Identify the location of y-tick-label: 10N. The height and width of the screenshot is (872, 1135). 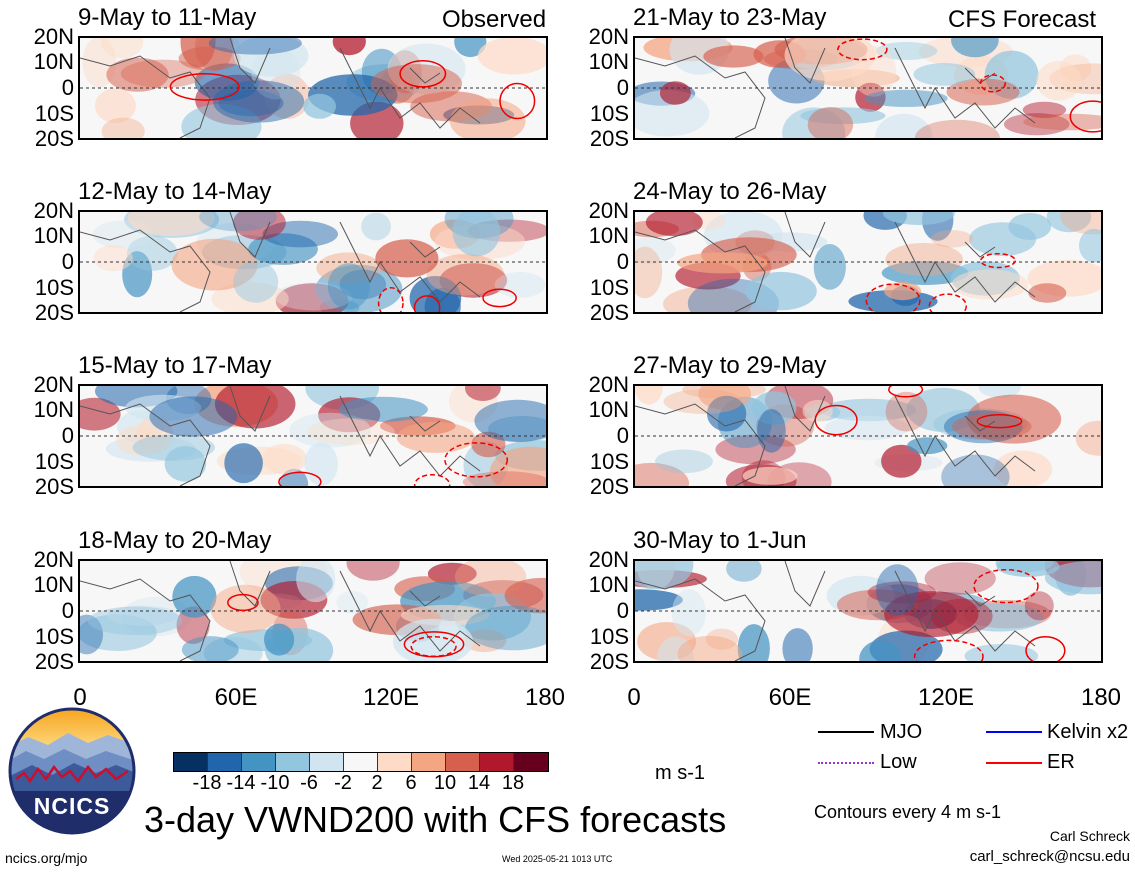
(608, 584).